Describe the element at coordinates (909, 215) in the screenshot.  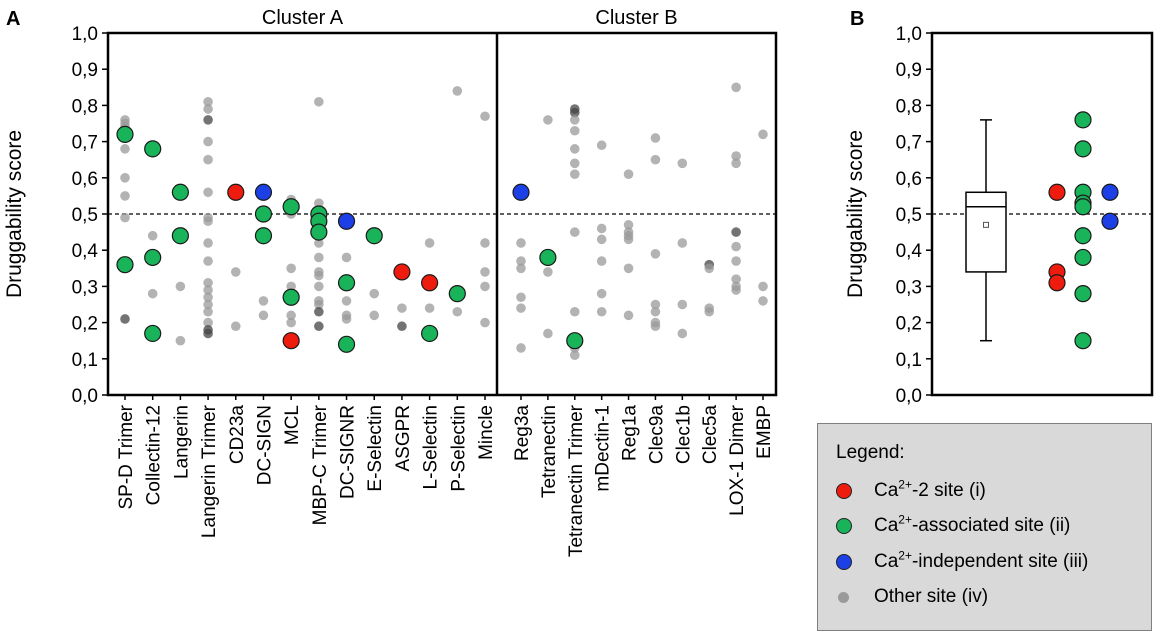
I see `y-tick-label-b: 0,5` at that location.